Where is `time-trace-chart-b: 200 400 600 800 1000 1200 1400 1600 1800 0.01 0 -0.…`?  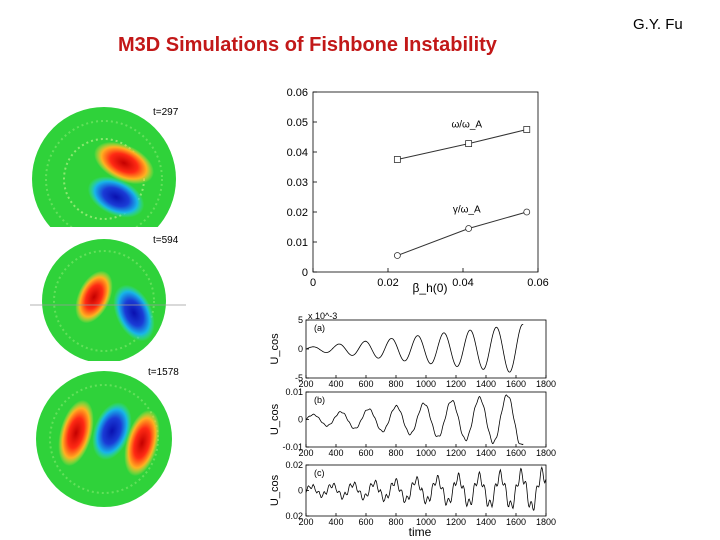
time-trace-chart-b: 200 400 600 800 1000 1200 1400 1600 1800 0.01 0 -0.… is located at coordinates (412, 422).